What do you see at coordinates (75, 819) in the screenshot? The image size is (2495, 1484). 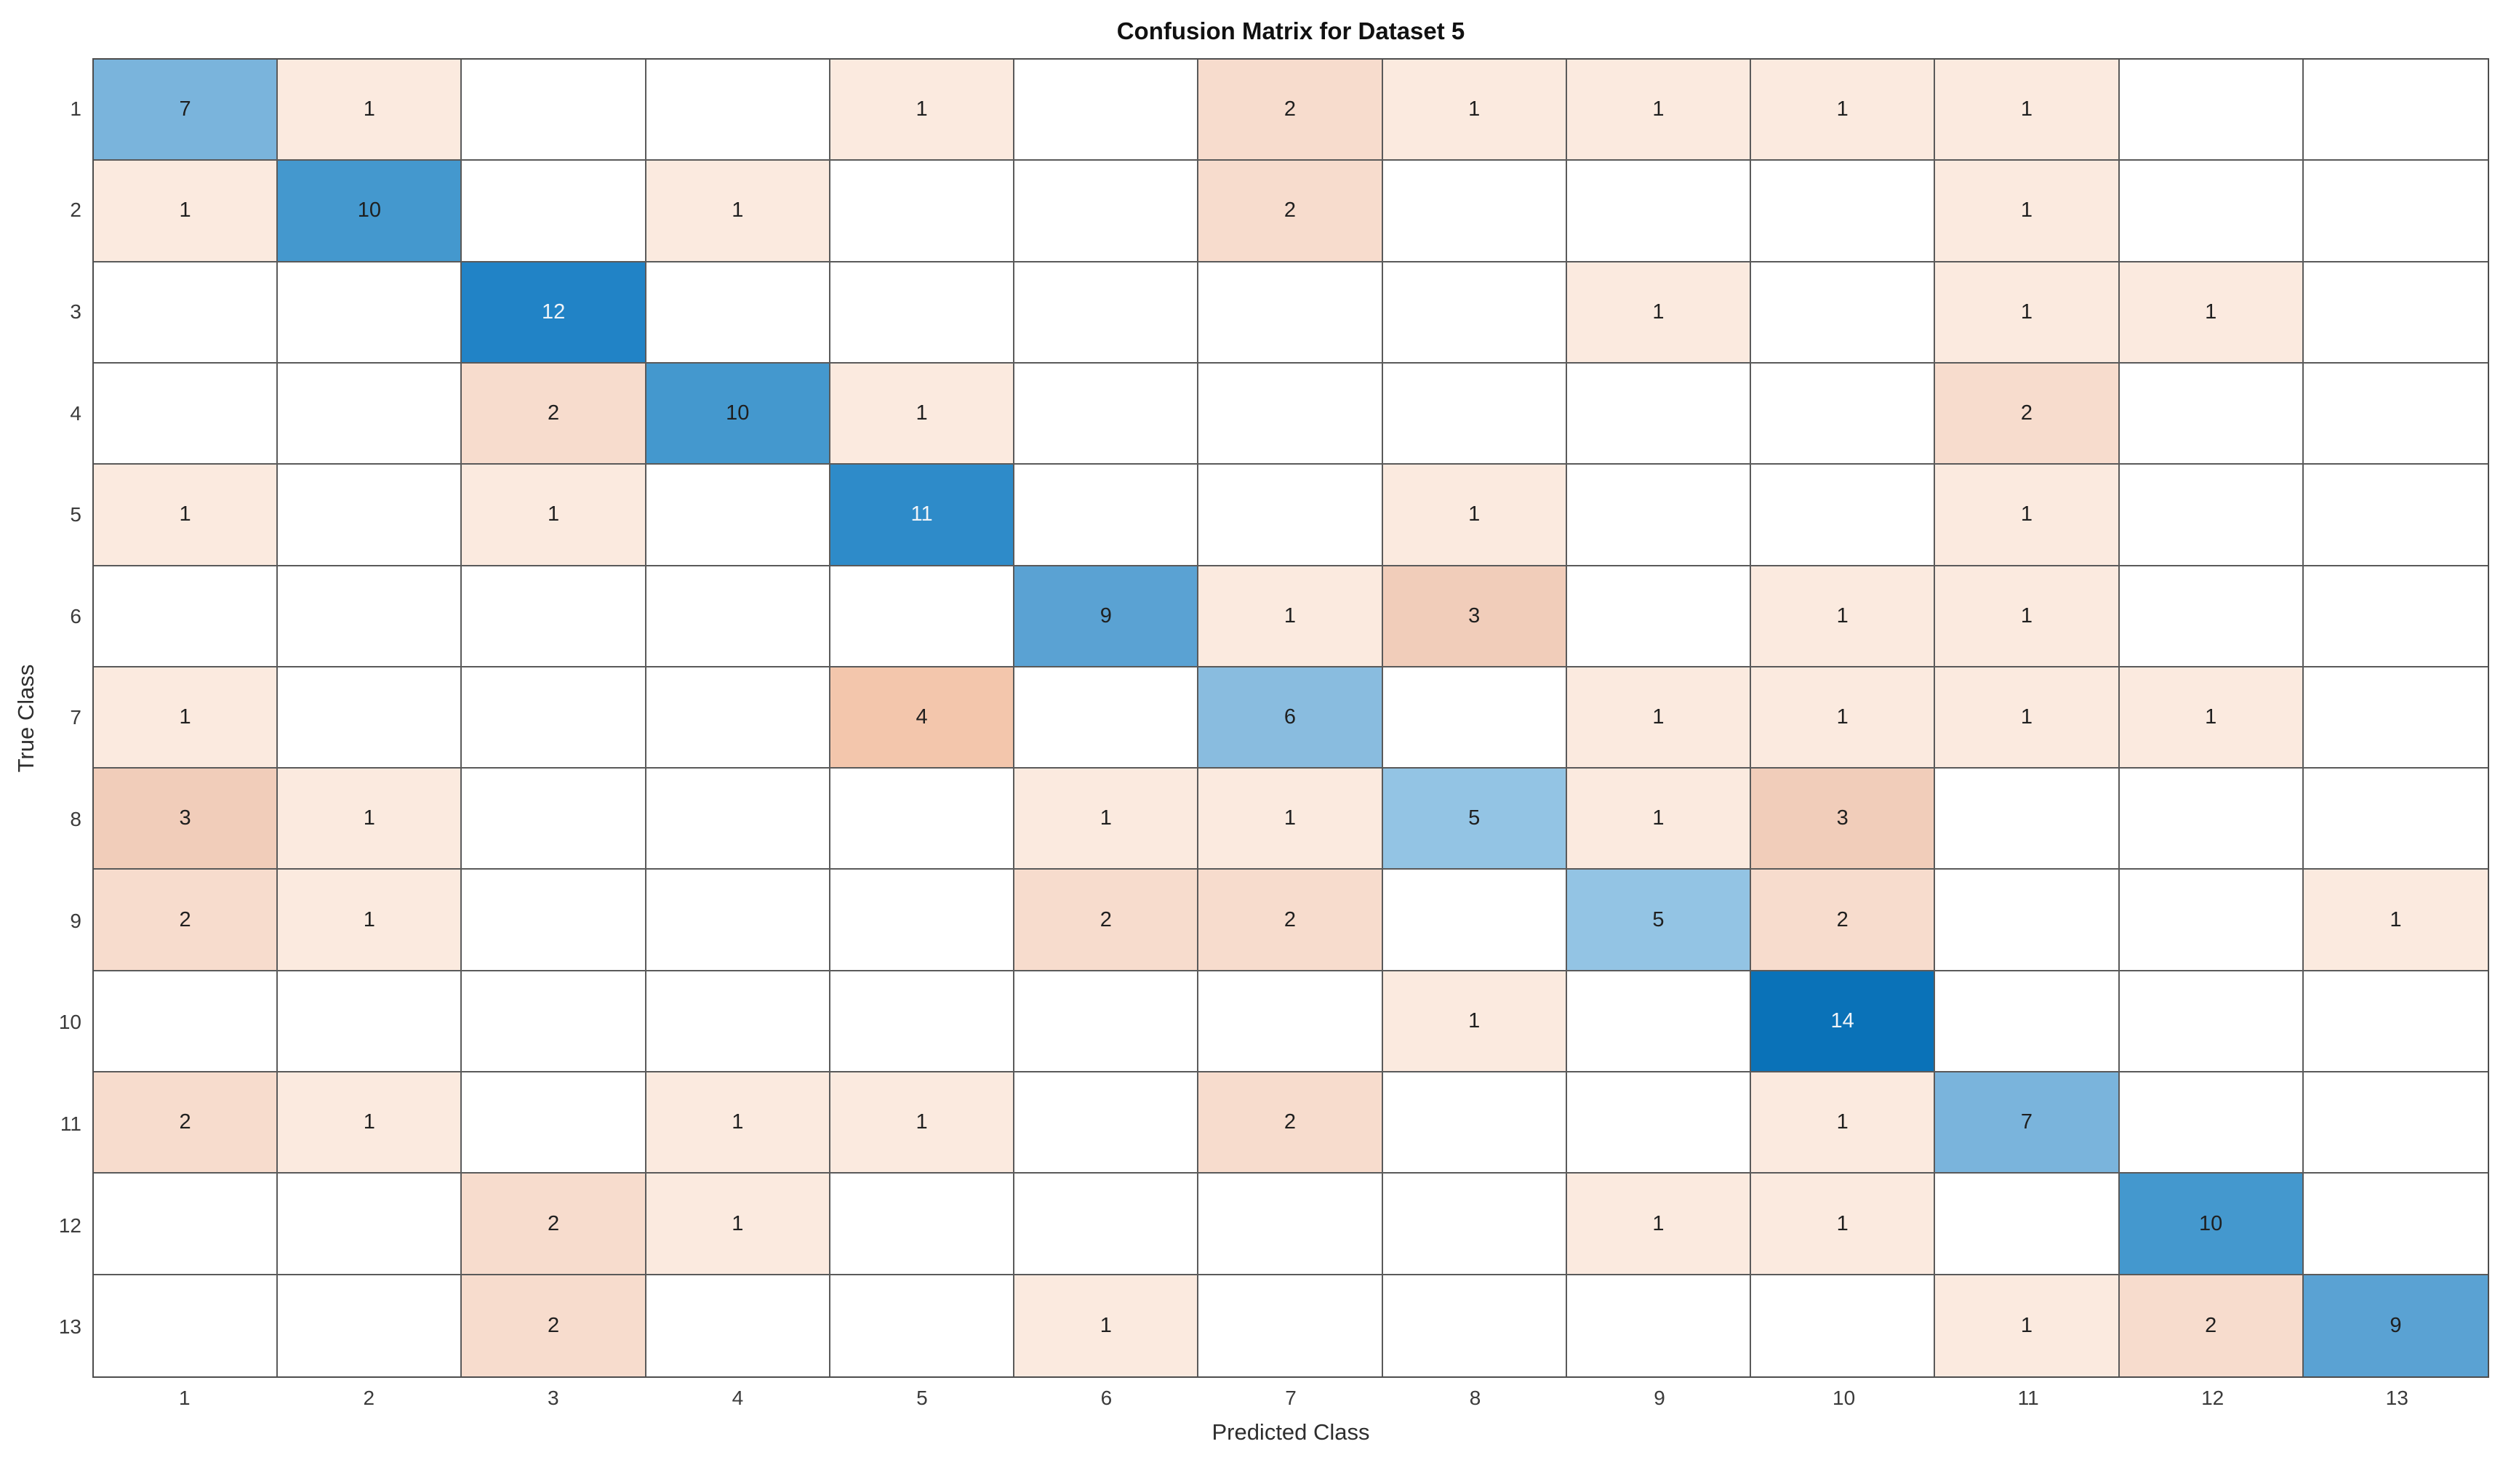 I see `y-tick-label: 8` at bounding box center [75, 819].